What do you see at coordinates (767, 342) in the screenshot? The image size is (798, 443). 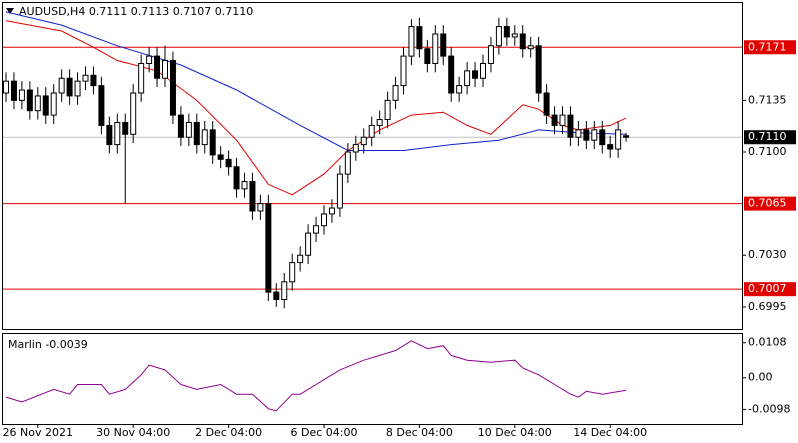 I see `y-tick-label: 0.0108` at bounding box center [767, 342].